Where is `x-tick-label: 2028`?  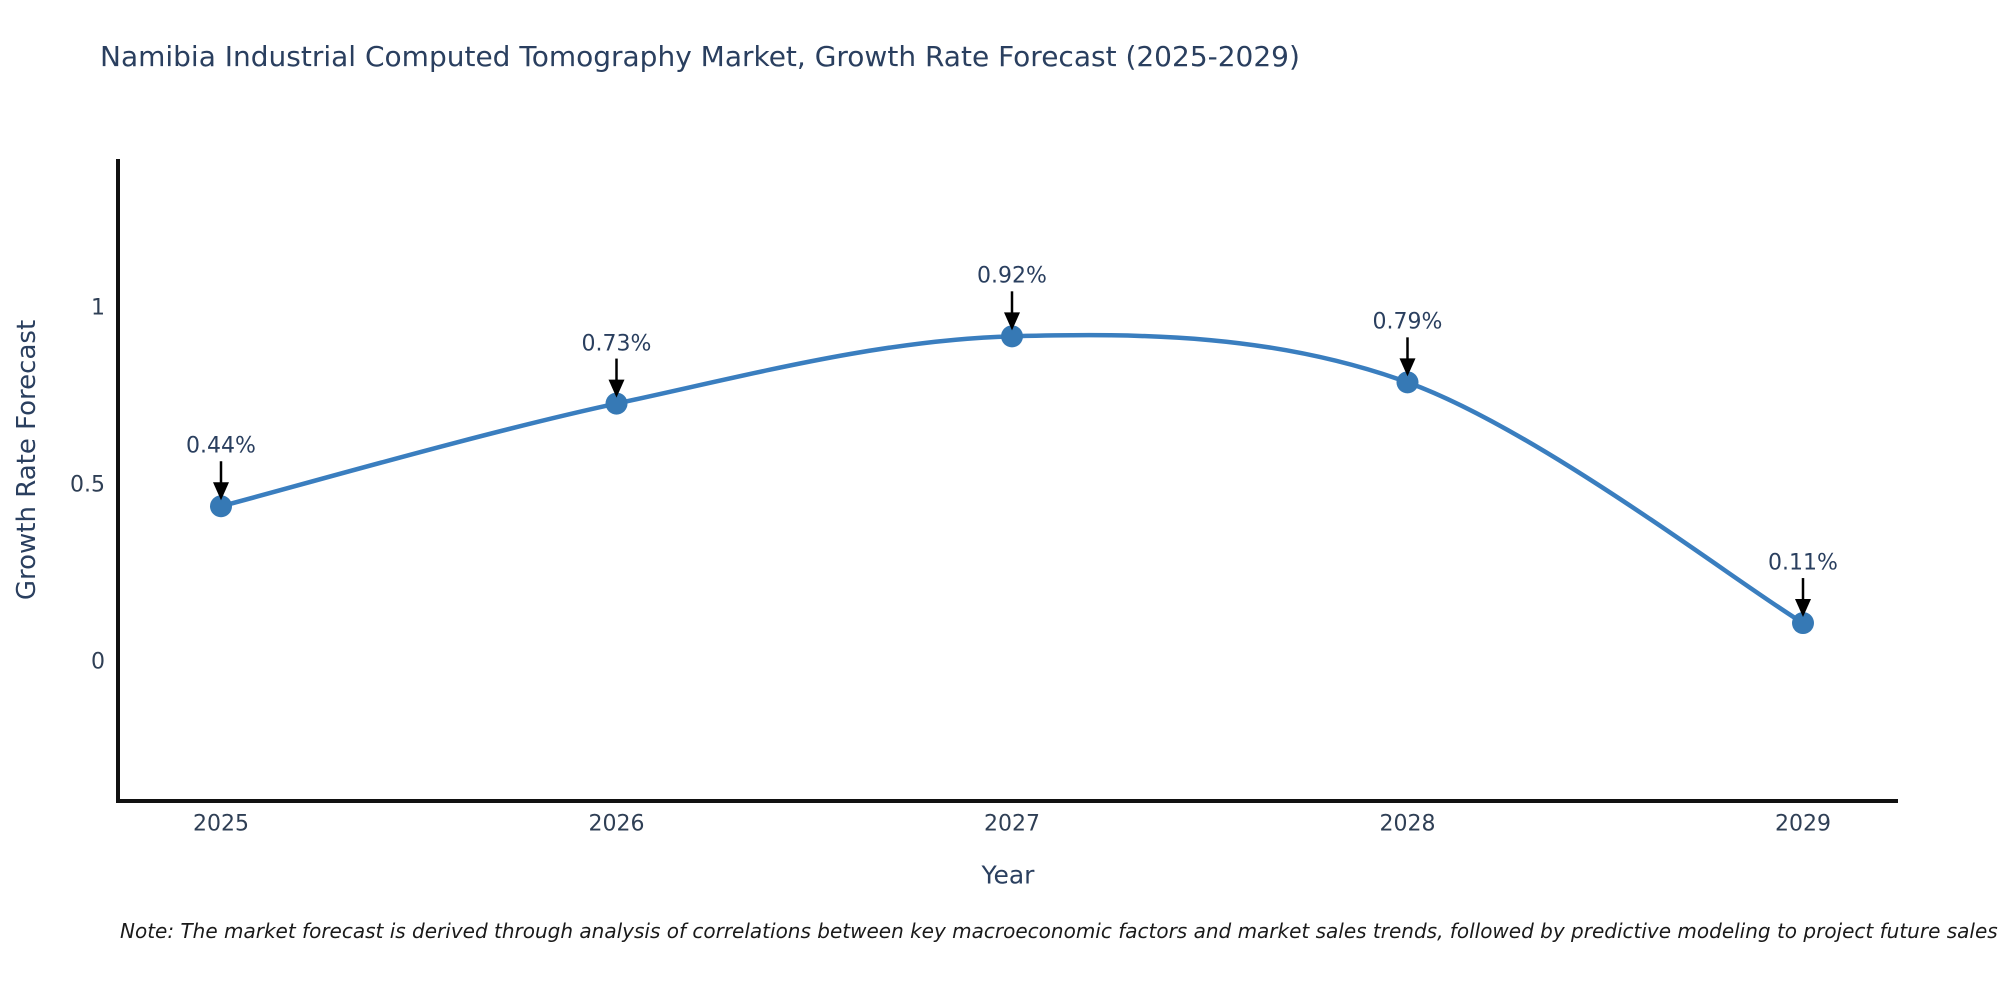 x-tick-label: 2028 is located at coordinates (1407, 824).